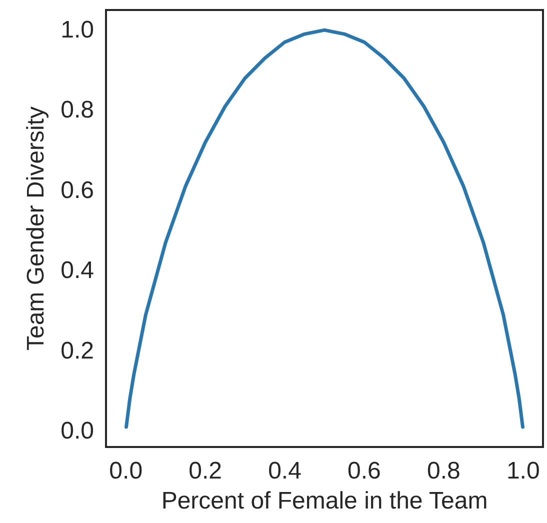 This screenshot has height=523, width=547. What do you see at coordinates (285, 471) in the screenshot?
I see `x-tick-label: 0.4` at bounding box center [285, 471].